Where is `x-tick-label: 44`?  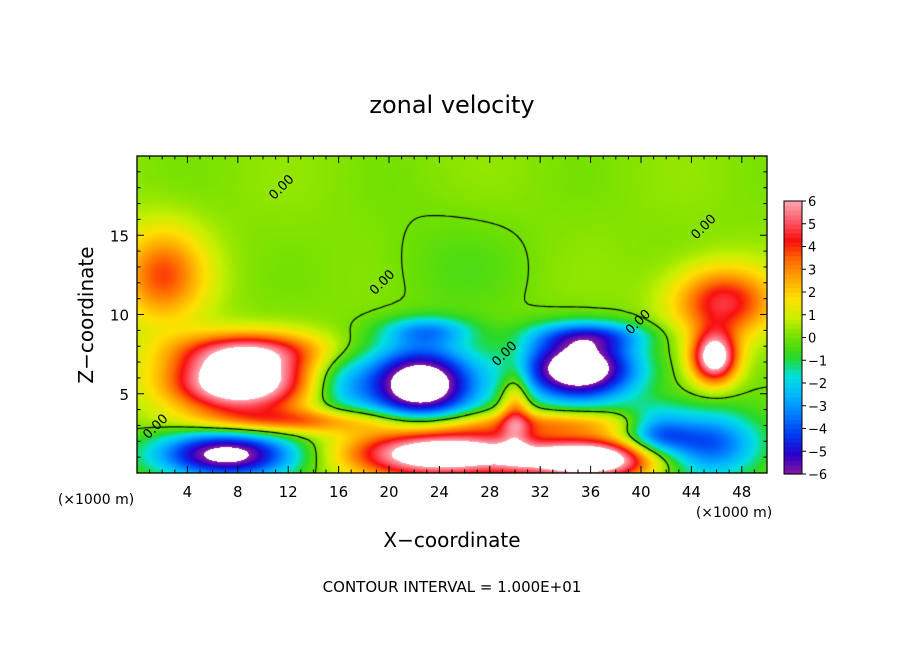 x-tick-label: 44 is located at coordinates (691, 492).